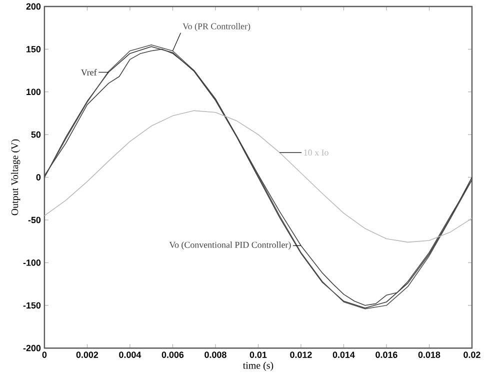 The width and height of the screenshot is (484, 380). I want to click on x-tick-label: 0, so click(44, 355).